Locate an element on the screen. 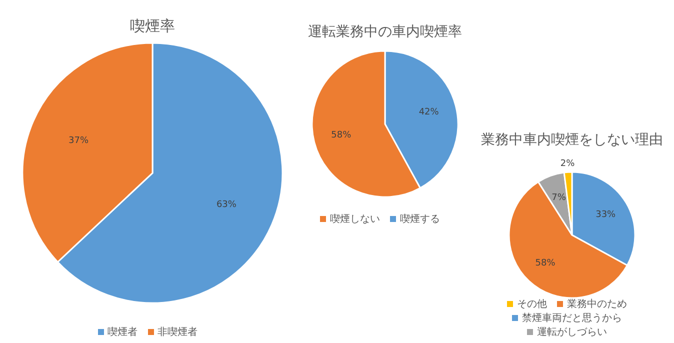 The image size is (674, 343). data-label: 7% is located at coordinates (559, 198).